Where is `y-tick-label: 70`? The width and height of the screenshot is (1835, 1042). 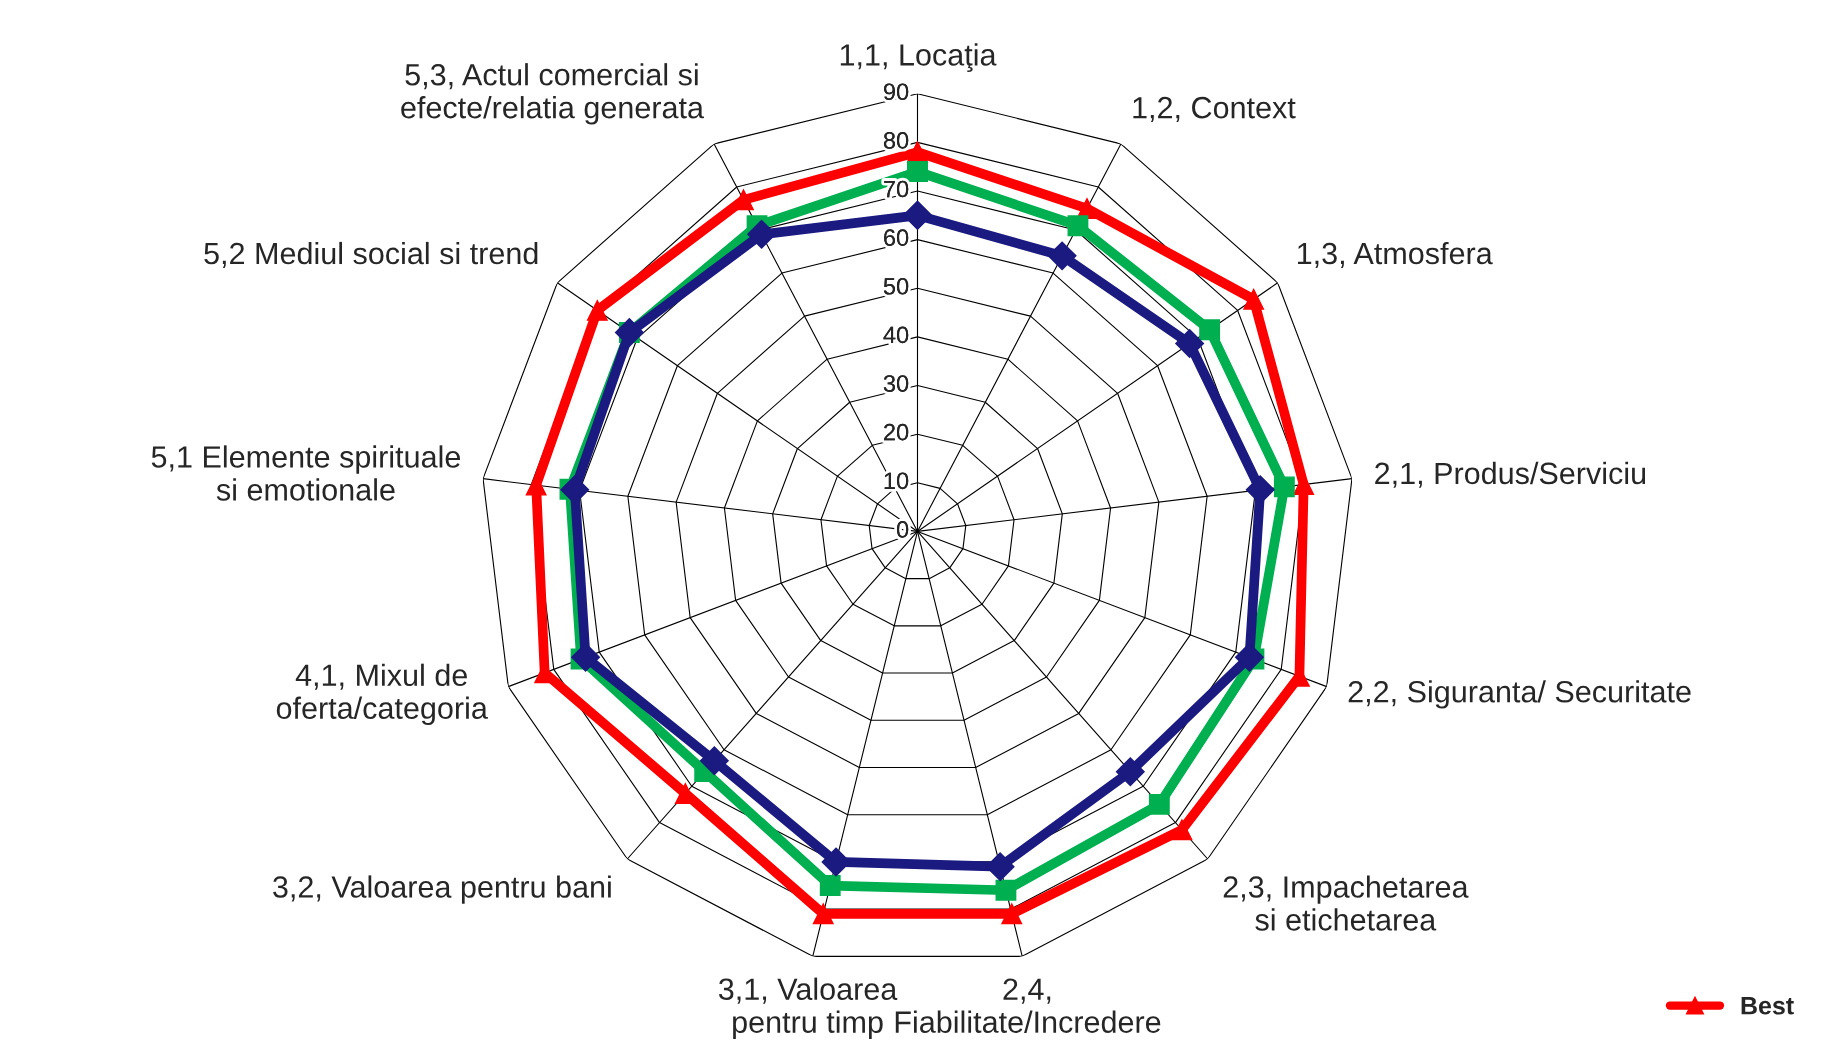 y-tick-label: 70 is located at coordinates (896, 189).